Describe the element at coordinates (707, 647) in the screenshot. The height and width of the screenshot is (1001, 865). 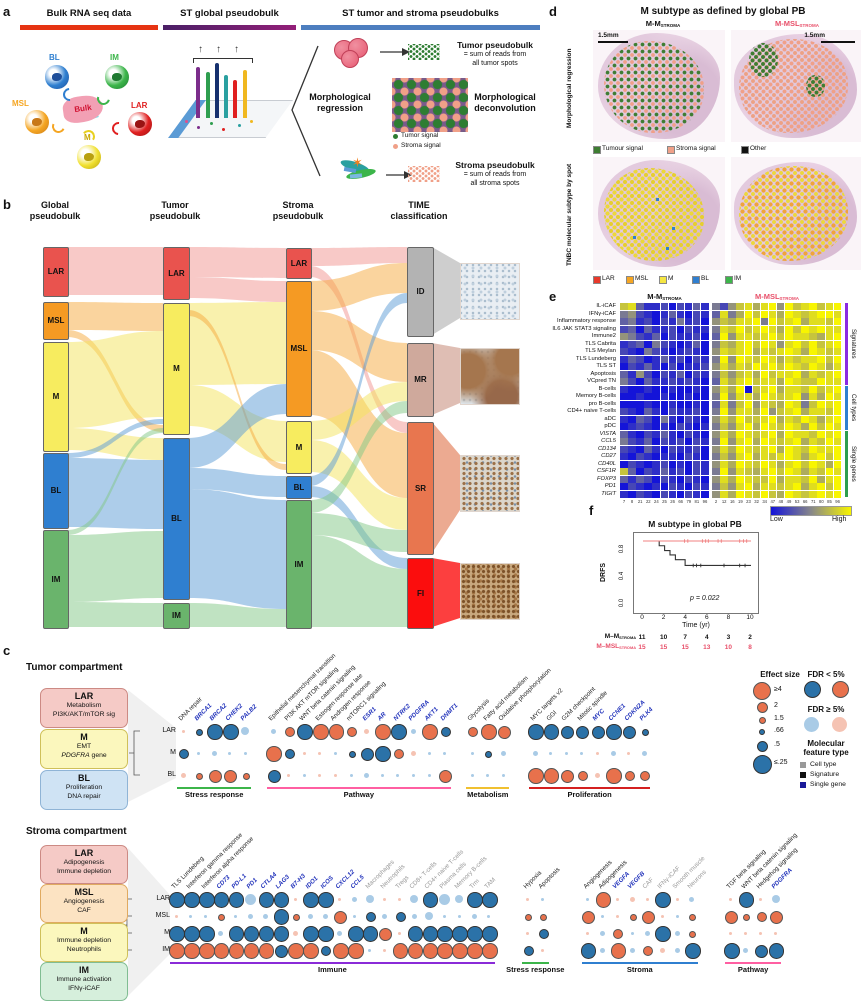
I see `risk-count: 13` at that location.